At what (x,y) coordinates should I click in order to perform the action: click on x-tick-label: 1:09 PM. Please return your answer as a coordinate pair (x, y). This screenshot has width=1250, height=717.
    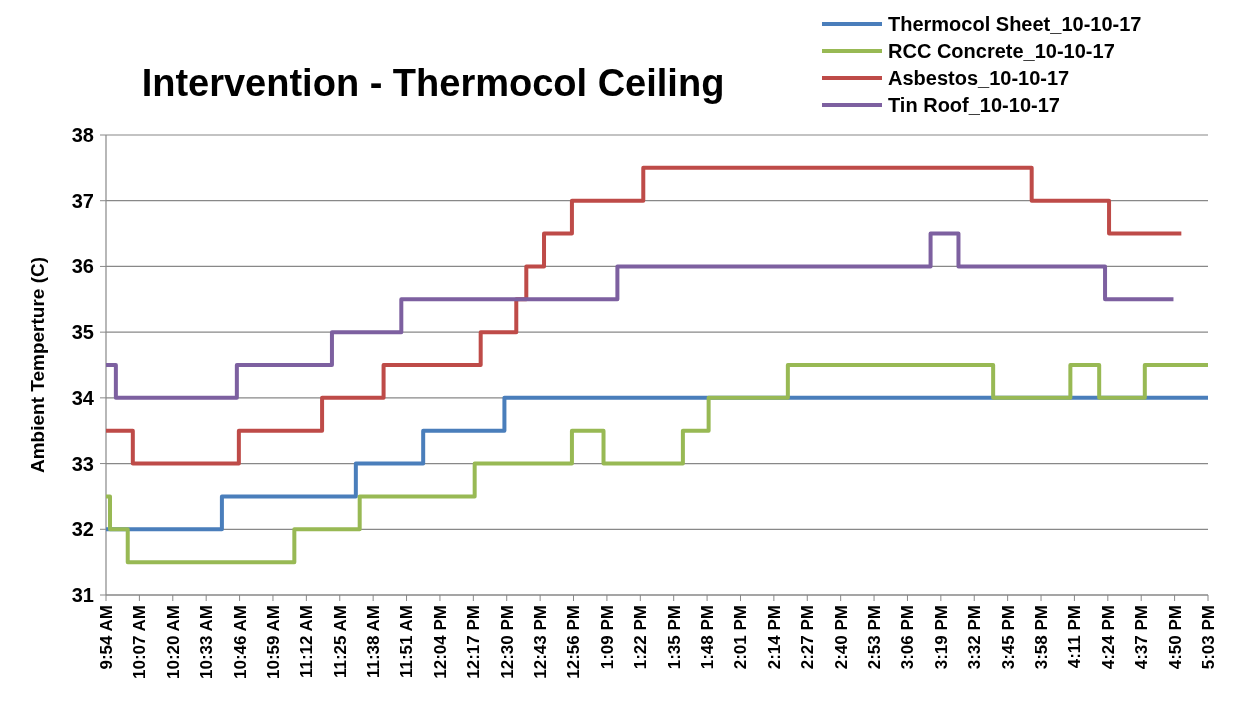
    Looking at the image, I should click on (607, 637).